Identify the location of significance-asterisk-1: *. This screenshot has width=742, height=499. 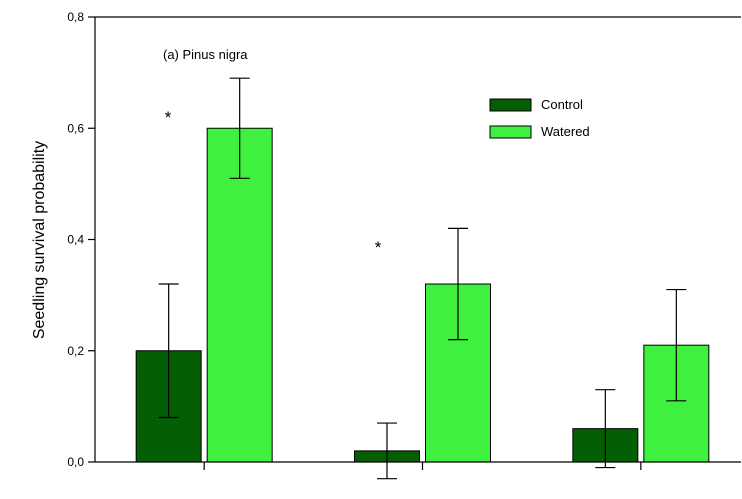
(168, 117).